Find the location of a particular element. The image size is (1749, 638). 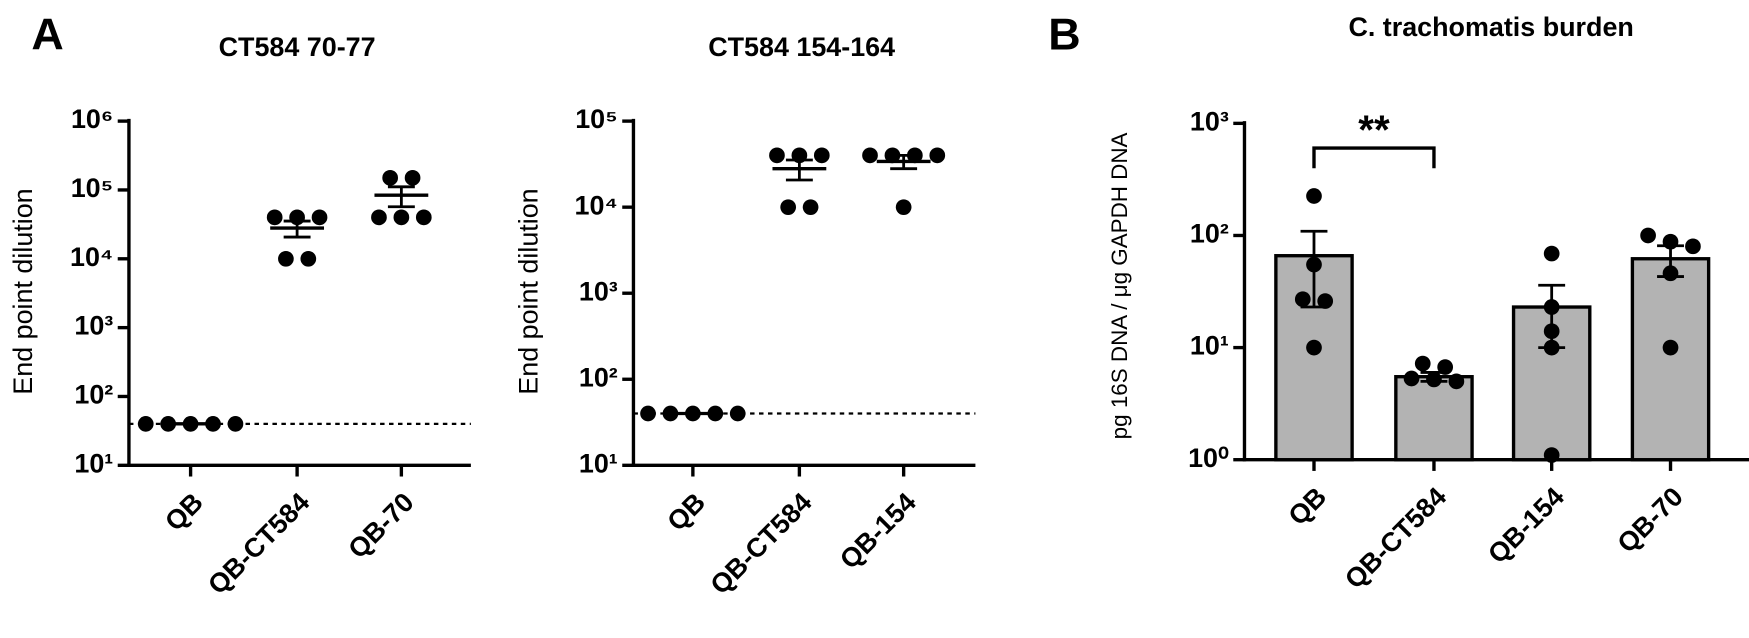

y-tick-label: 10⁶ is located at coordinates (92, 119).